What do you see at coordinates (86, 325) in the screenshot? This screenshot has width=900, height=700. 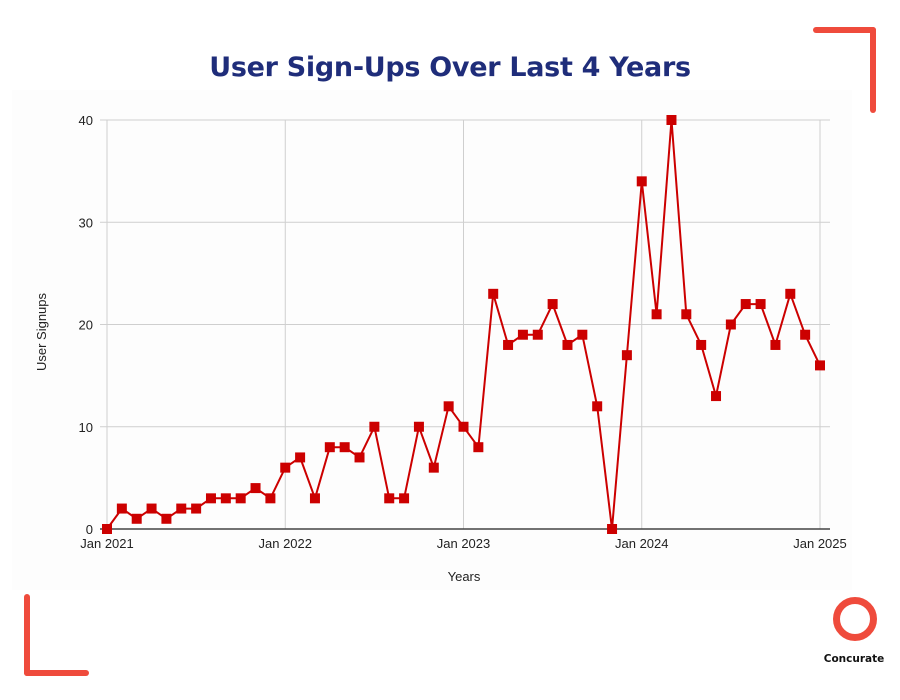 I see `y-tick-label: 20` at bounding box center [86, 325].